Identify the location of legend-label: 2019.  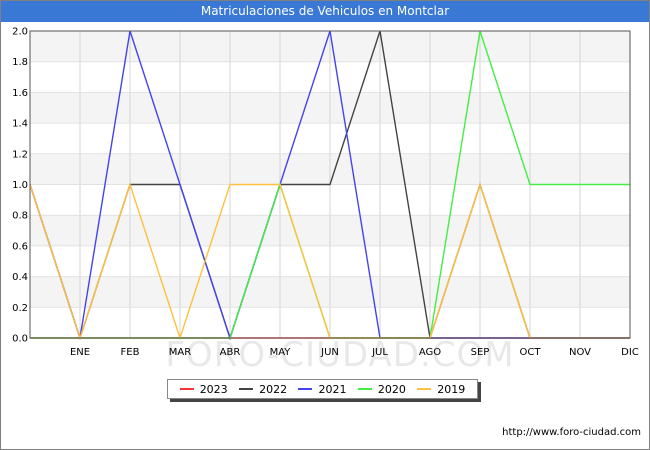
(451, 389).